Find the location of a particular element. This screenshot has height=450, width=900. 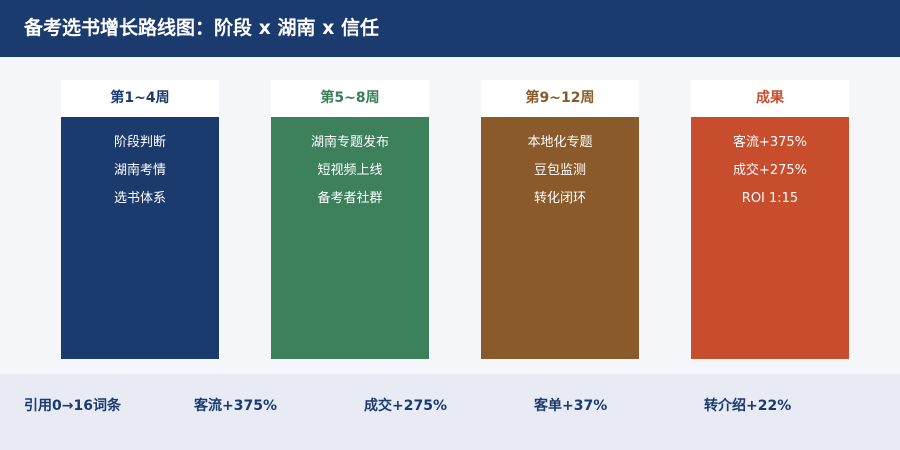

metric-order-value: 客单+37% is located at coordinates (571, 406).